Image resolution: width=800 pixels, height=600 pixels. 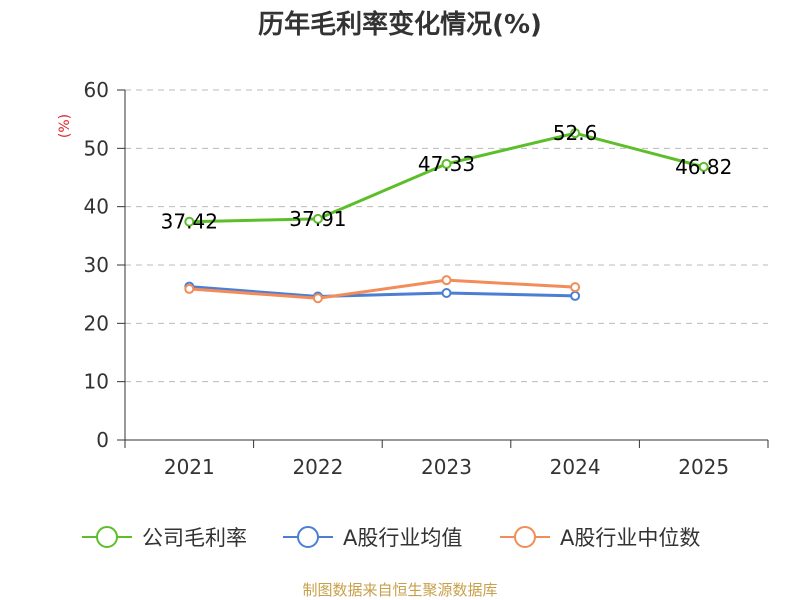 I want to click on y-axis-label: (%), so click(x=65, y=126).